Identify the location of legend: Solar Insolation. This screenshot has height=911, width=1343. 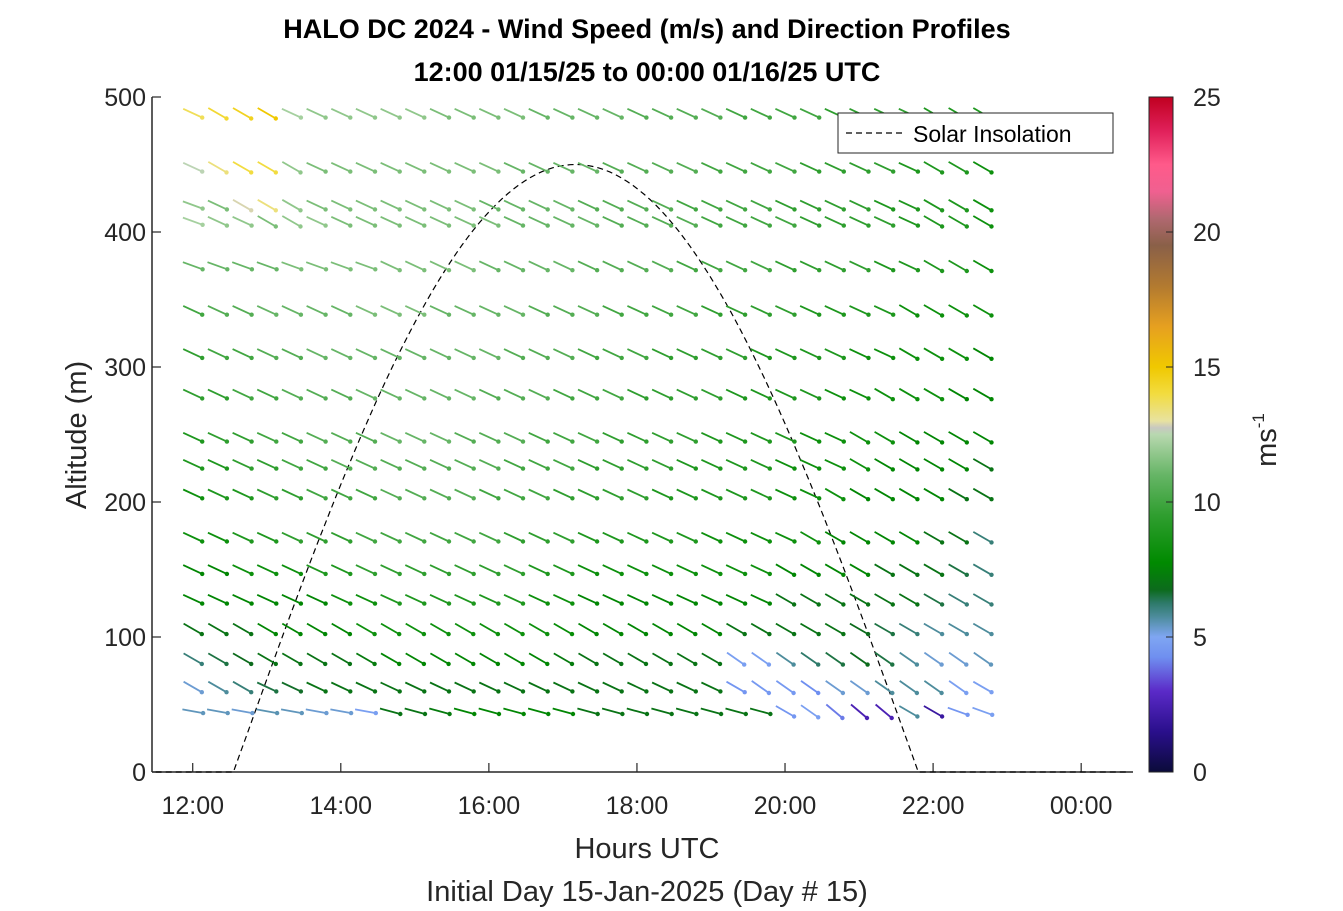
(975, 133).